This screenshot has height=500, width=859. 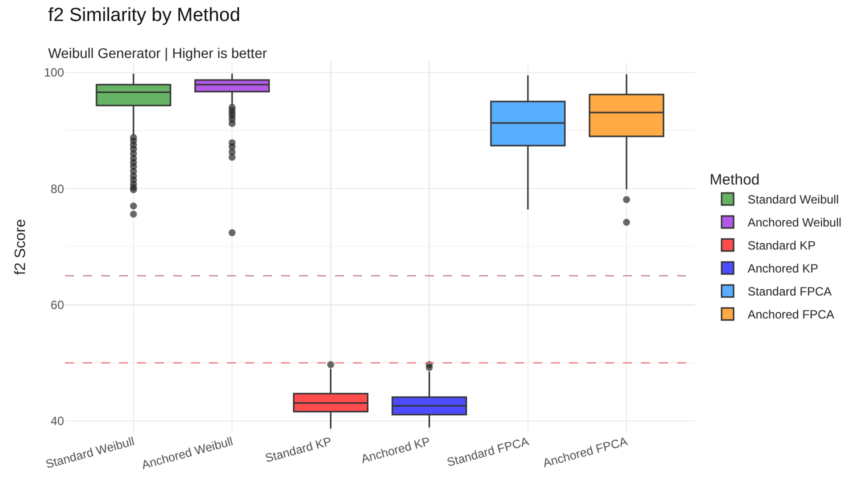 What do you see at coordinates (144, 15) in the screenshot?
I see `chart-title: f2 Similarity by Method` at bounding box center [144, 15].